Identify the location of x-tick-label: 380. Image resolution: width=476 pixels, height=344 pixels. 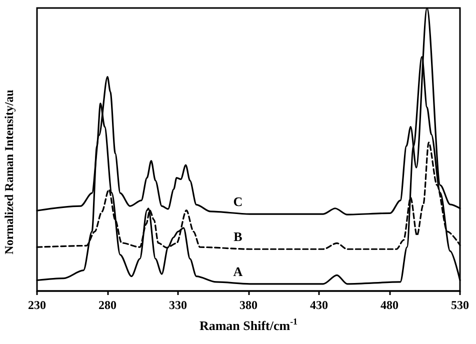
(249, 305).